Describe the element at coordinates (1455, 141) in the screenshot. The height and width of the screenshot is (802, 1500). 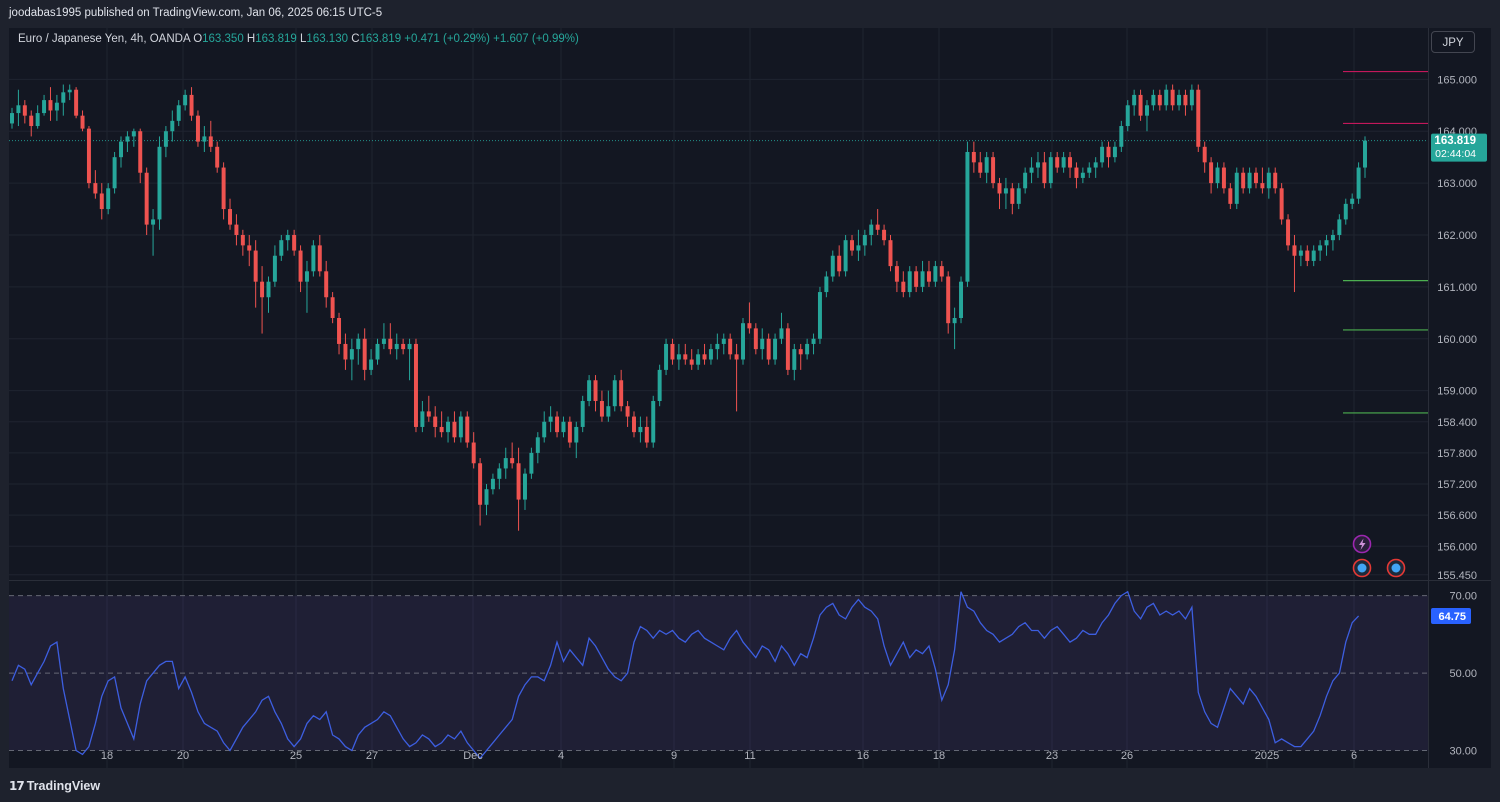
I see `last-price-value: 163.819` at that location.